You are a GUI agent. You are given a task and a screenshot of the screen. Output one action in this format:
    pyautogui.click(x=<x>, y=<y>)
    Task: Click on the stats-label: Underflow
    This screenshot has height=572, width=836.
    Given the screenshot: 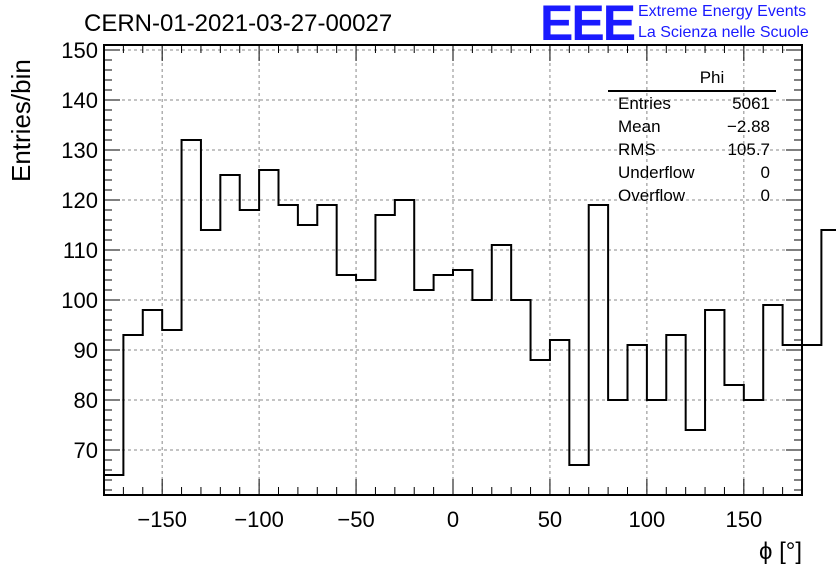 What is the action you would take?
    pyautogui.click(x=656, y=172)
    